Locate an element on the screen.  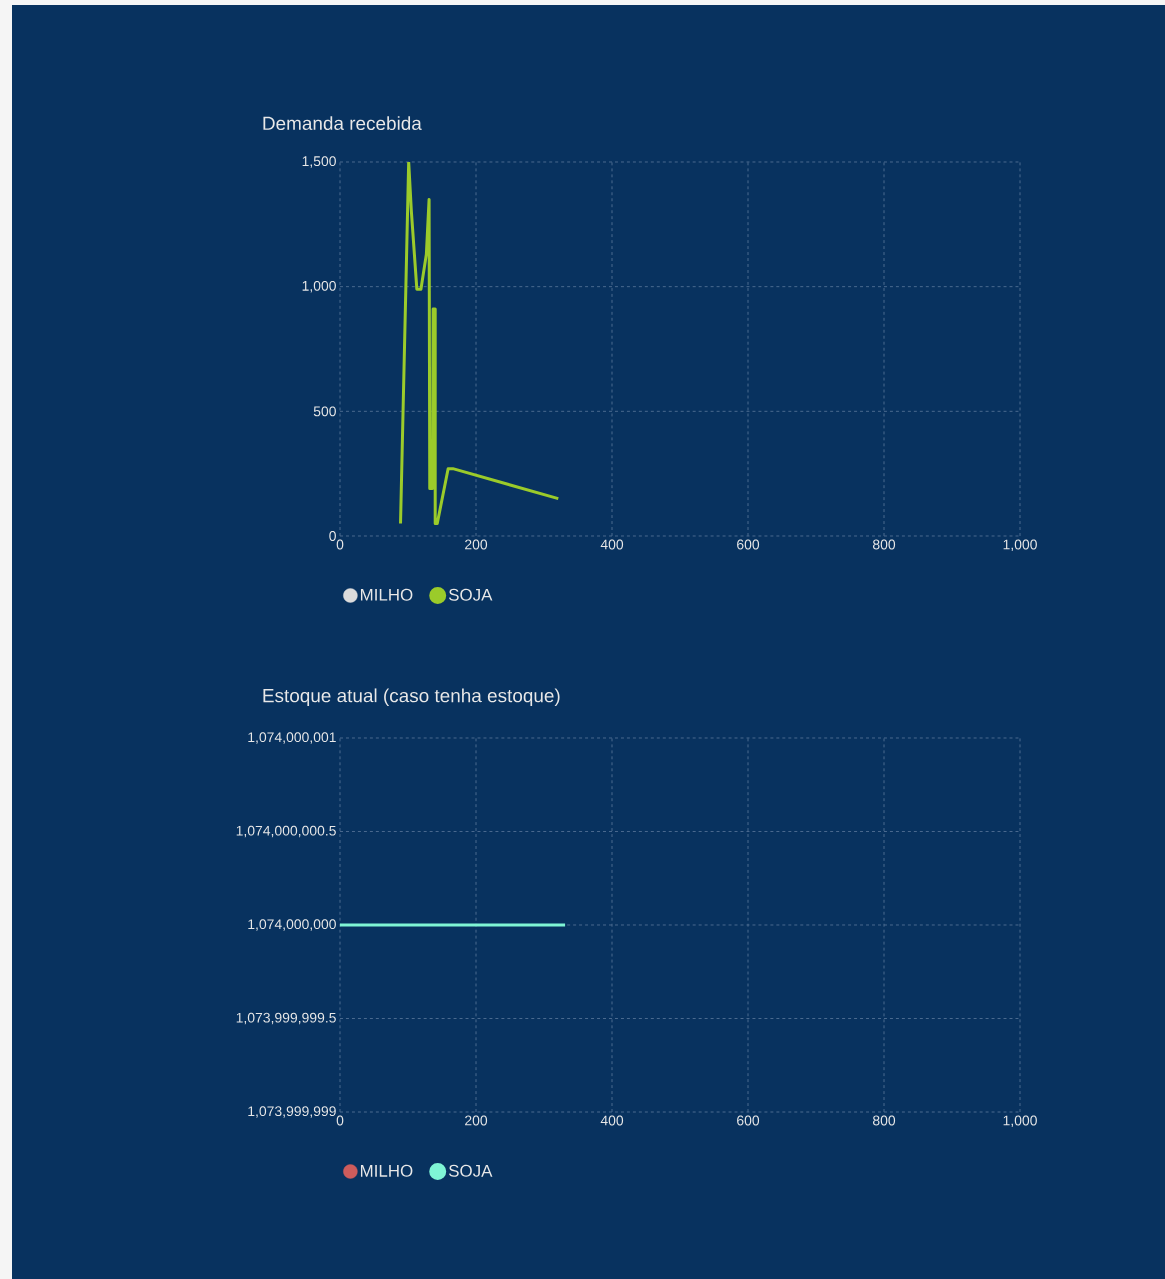
y-tick-label: 1,074,000,000.5 is located at coordinates (286, 831).